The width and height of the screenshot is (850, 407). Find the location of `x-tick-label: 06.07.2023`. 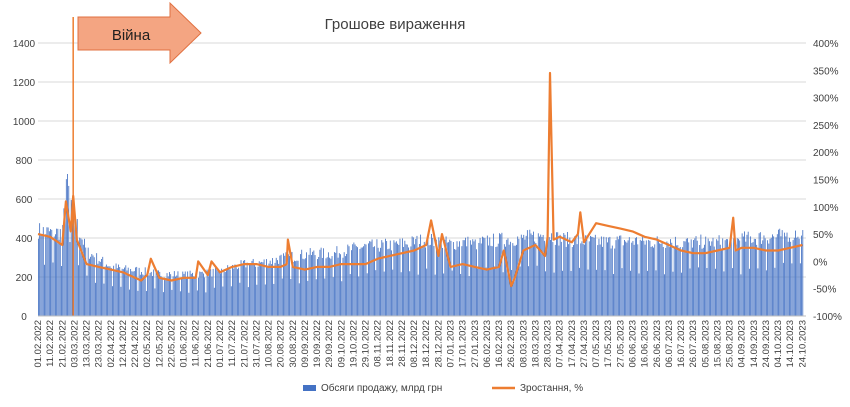

x-tick-label: 06.07.2023 is located at coordinates (669, 344).